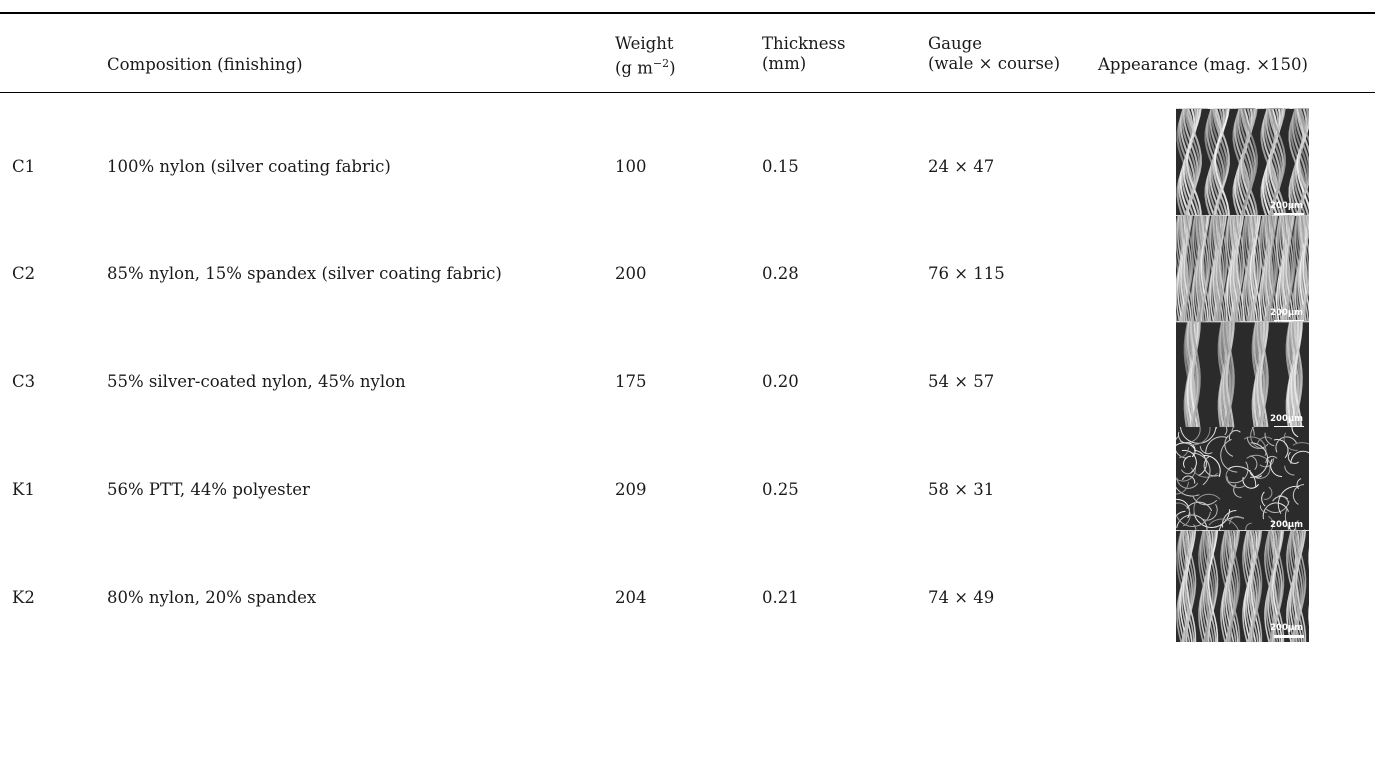  What do you see at coordinates (1242, 586) in the screenshot?
I see `sem-knit-k2: 200μm` at bounding box center [1242, 586].